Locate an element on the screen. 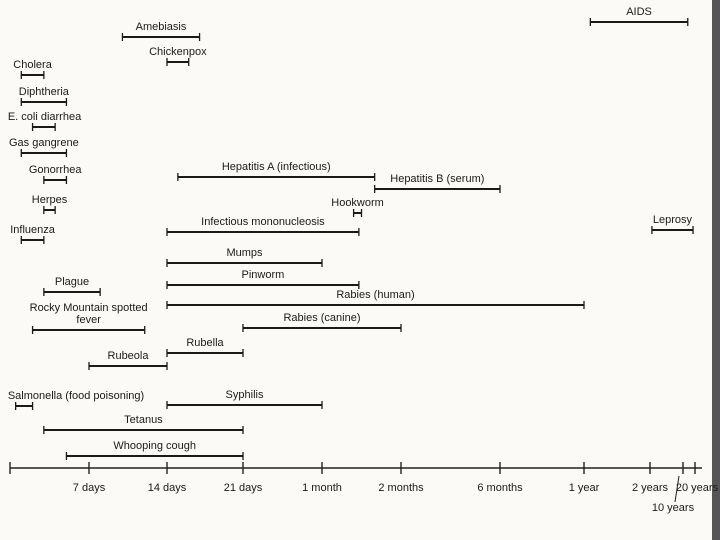 The width and height of the screenshot is (720, 540). x-tick-label: 1 year is located at coordinates (584, 488).